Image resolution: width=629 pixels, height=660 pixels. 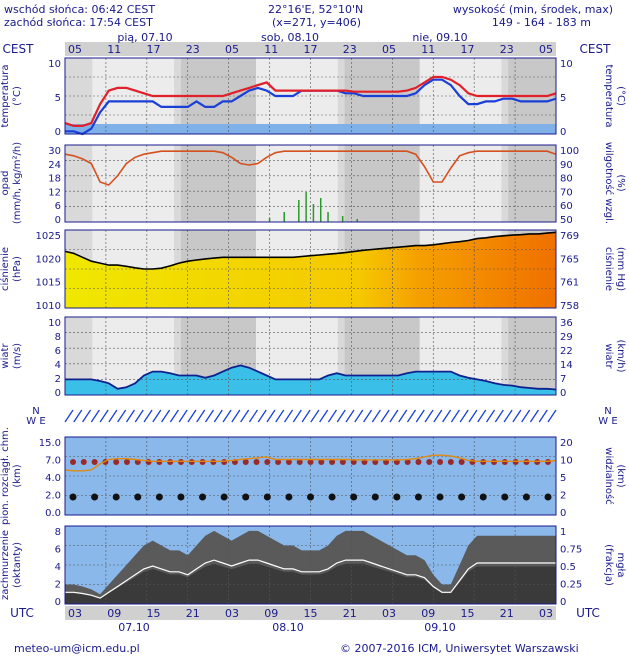 What do you see at coordinates (271, 613) in the screenshot?
I see `bottom-hour-5: 09` at bounding box center [271, 613].